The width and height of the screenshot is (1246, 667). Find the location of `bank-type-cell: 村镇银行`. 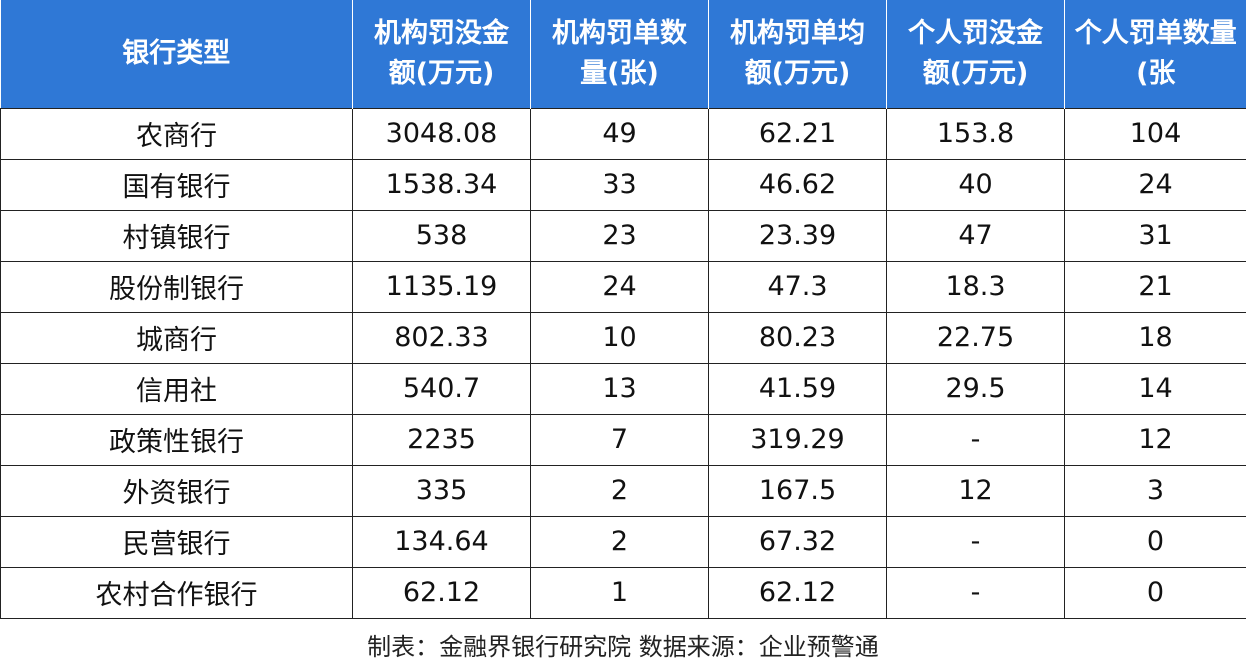

bank-type-cell: 村镇银行 is located at coordinates (176, 235).